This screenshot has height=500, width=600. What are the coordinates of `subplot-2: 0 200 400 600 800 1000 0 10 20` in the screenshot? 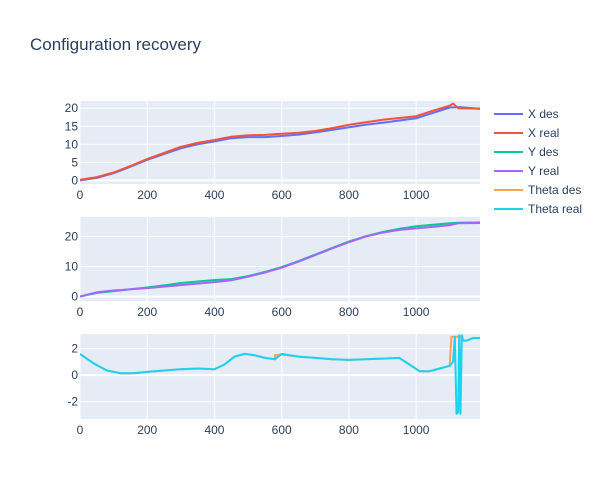 It's located at (272, 268).